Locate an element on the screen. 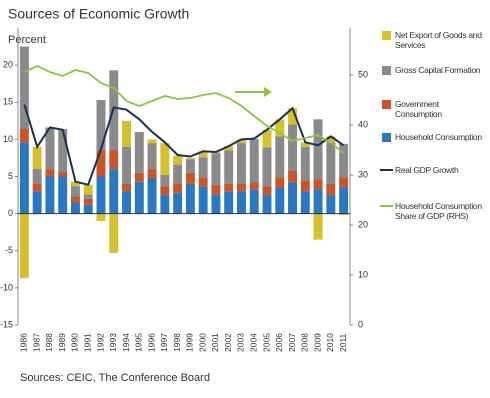 This screenshot has width=490, height=398. x-tick-label: 2000 is located at coordinates (202, 342).